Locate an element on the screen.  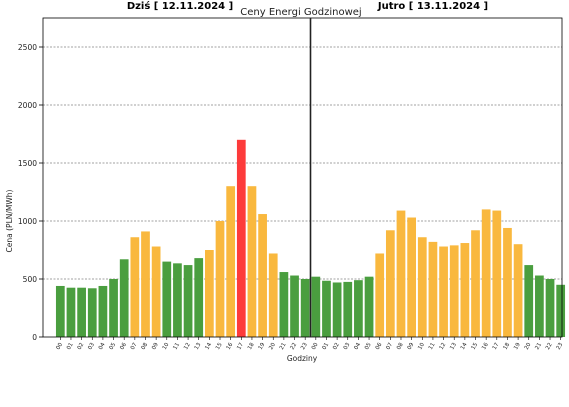
x-tick-label: 01 is located at coordinates (70, 346).